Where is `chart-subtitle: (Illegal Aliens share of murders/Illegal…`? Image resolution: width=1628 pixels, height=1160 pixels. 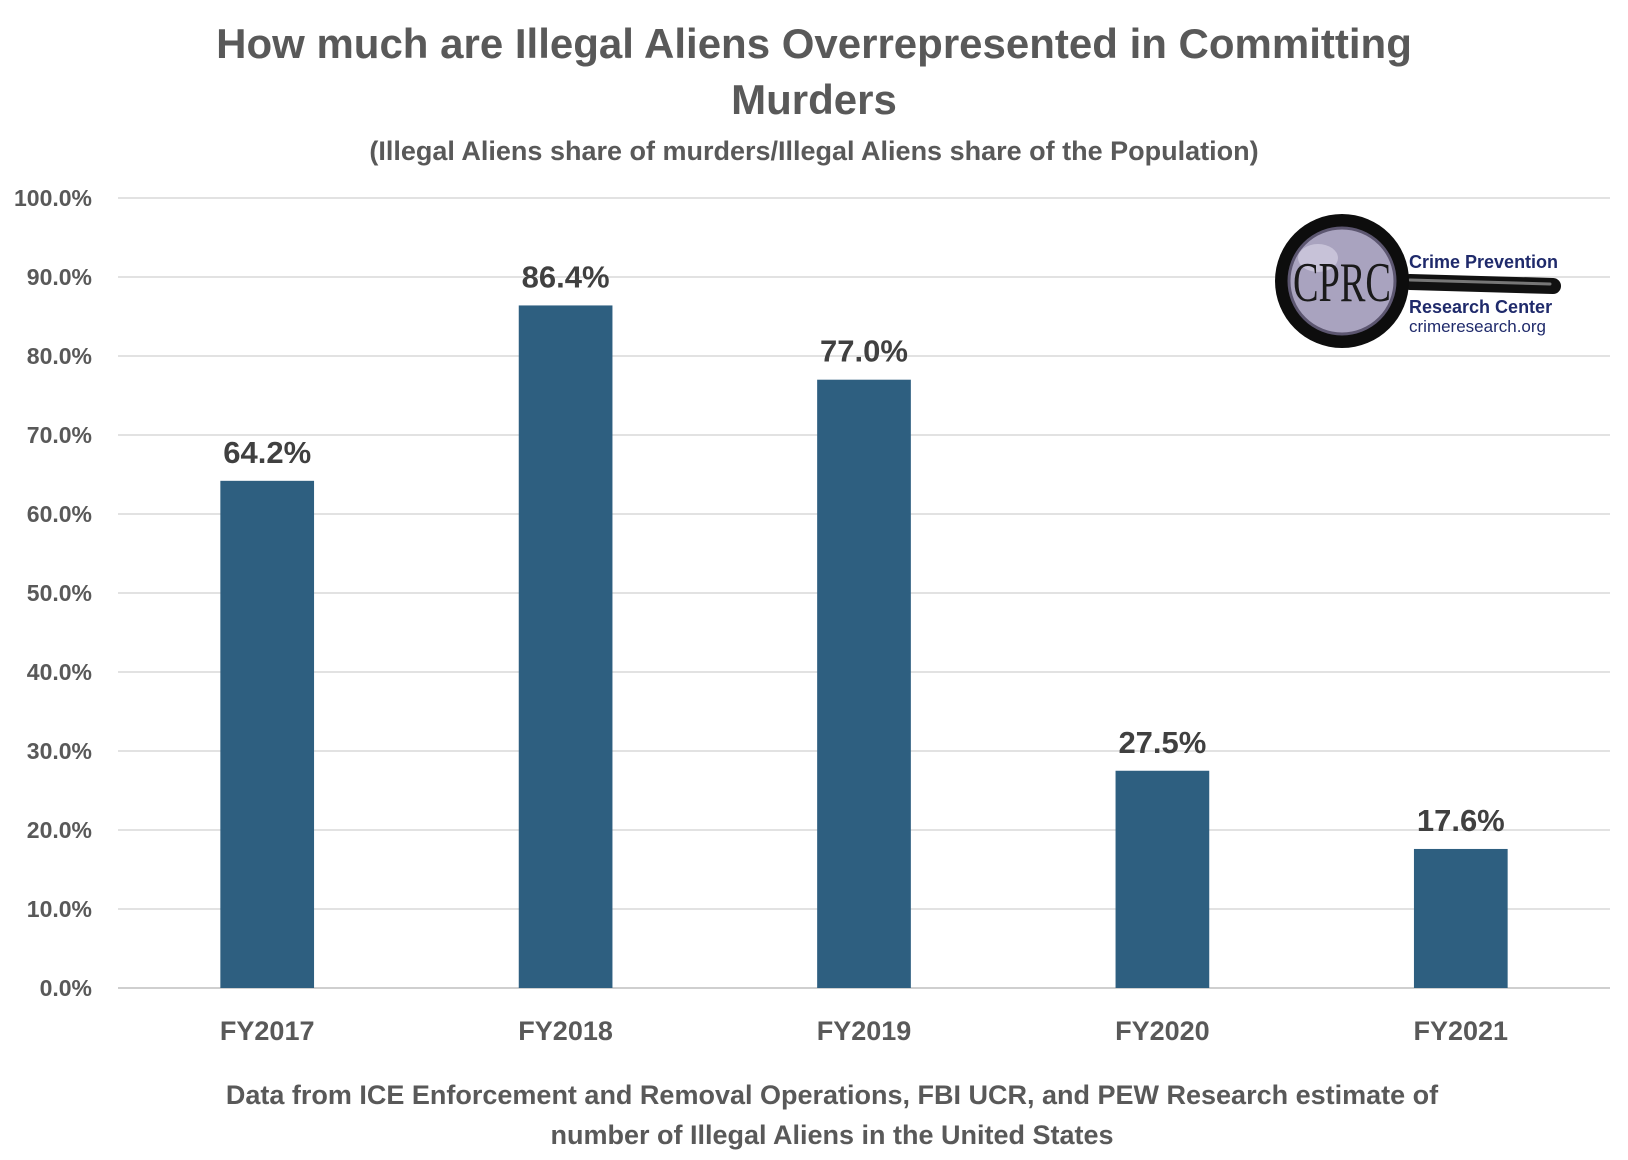
chart-subtitle: (Illegal Aliens share of murders/Illegal… is located at coordinates (813, 151).